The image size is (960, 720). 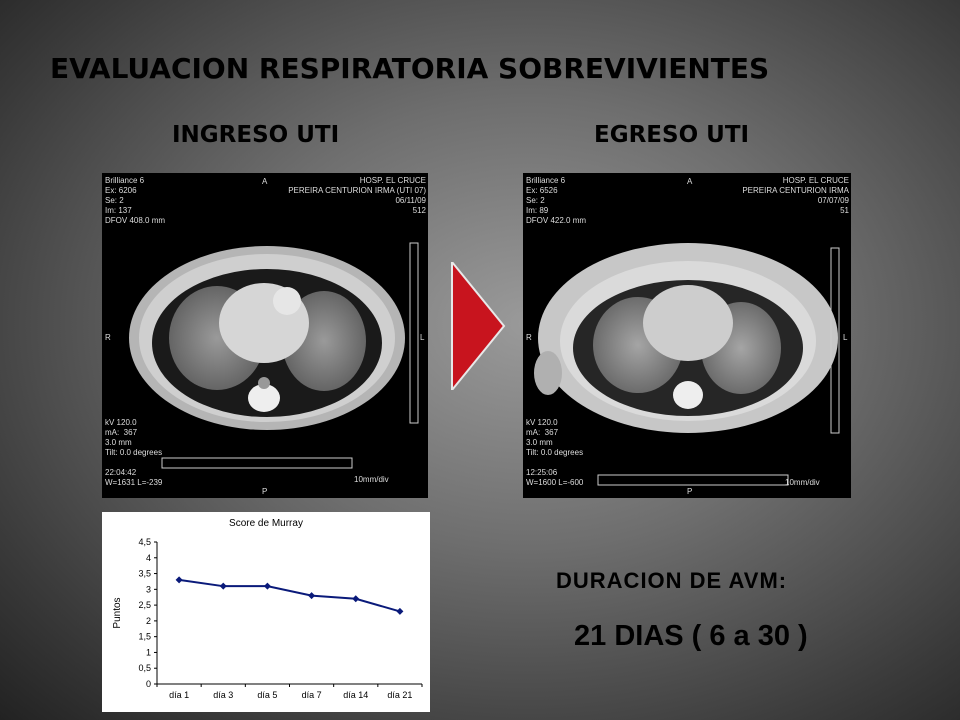 I want to click on chart-title: Score de Murray, so click(x=266, y=523).